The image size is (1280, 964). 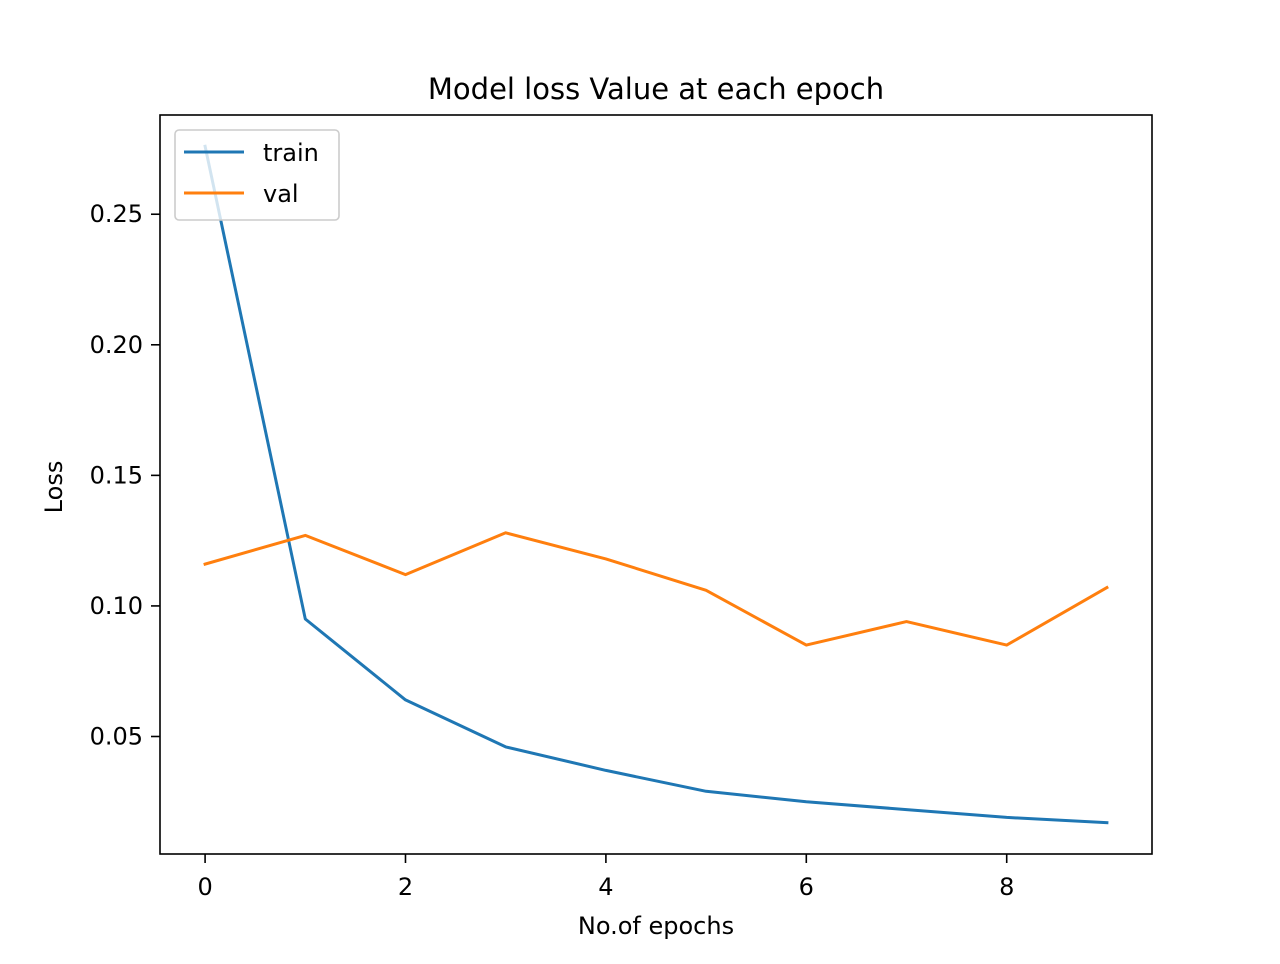 I want to click on y-axis-ticks: 0.05 0.10 0.15 0.20 0.25, so click(x=125, y=475).